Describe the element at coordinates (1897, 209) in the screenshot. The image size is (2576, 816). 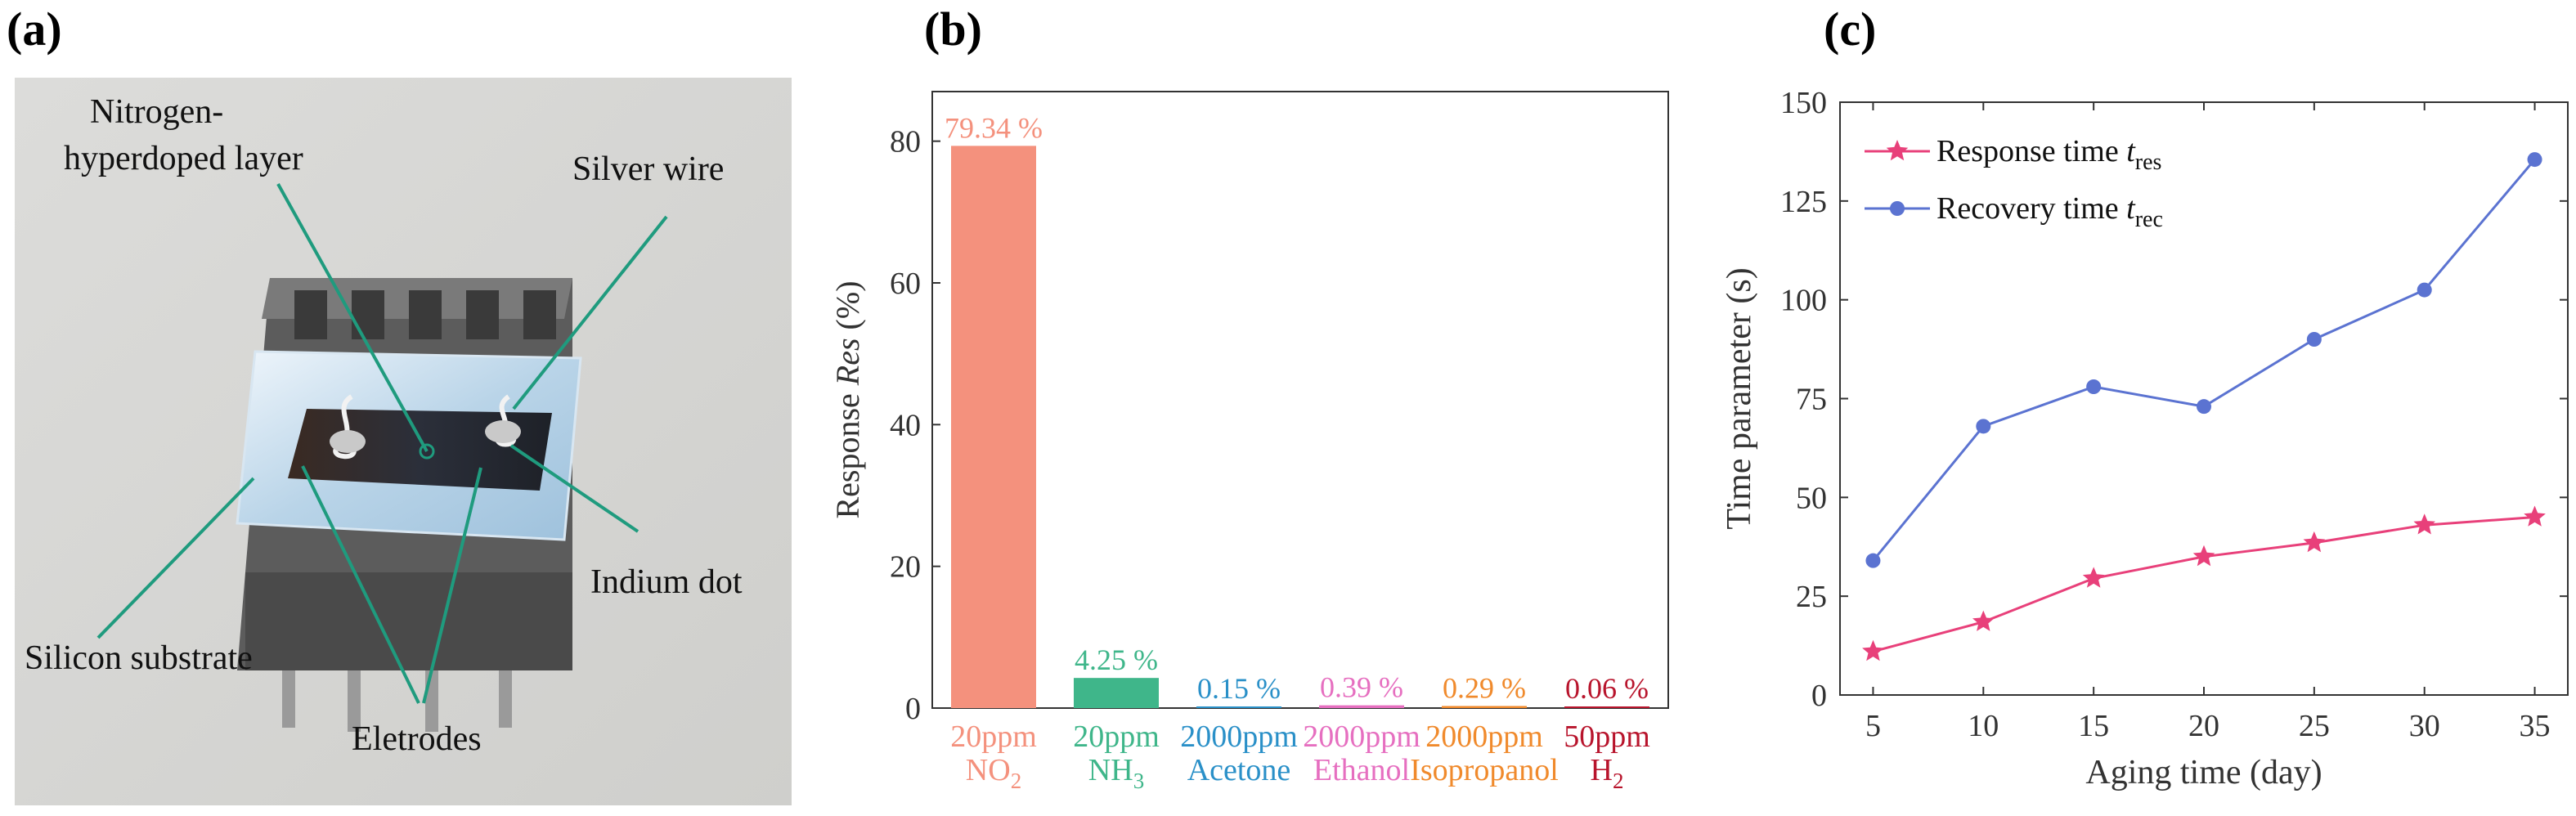
I see `legend-marker` at that location.